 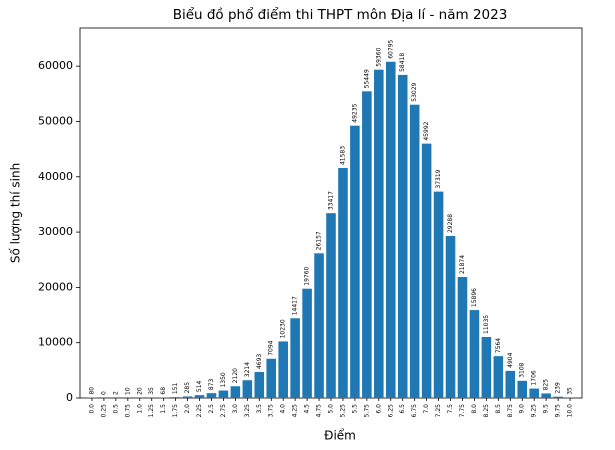 What do you see at coordinates (139, 391) in the screenshot?
I see `data-label: 20` at bounding box center [139, 391].